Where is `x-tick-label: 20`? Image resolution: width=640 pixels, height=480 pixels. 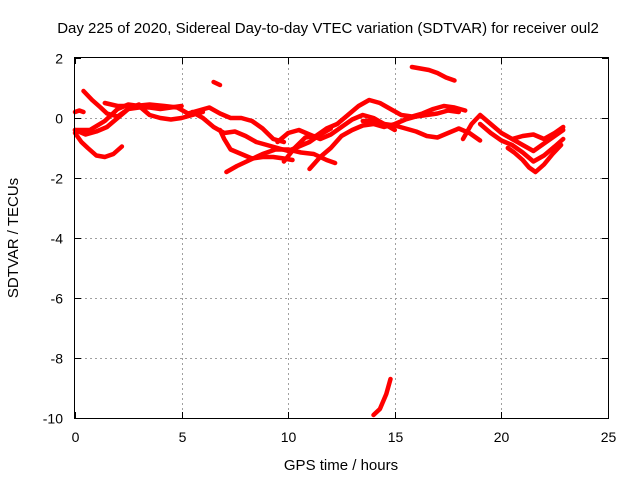
x-tick-label: 20 is located at coordinates (502, 437).